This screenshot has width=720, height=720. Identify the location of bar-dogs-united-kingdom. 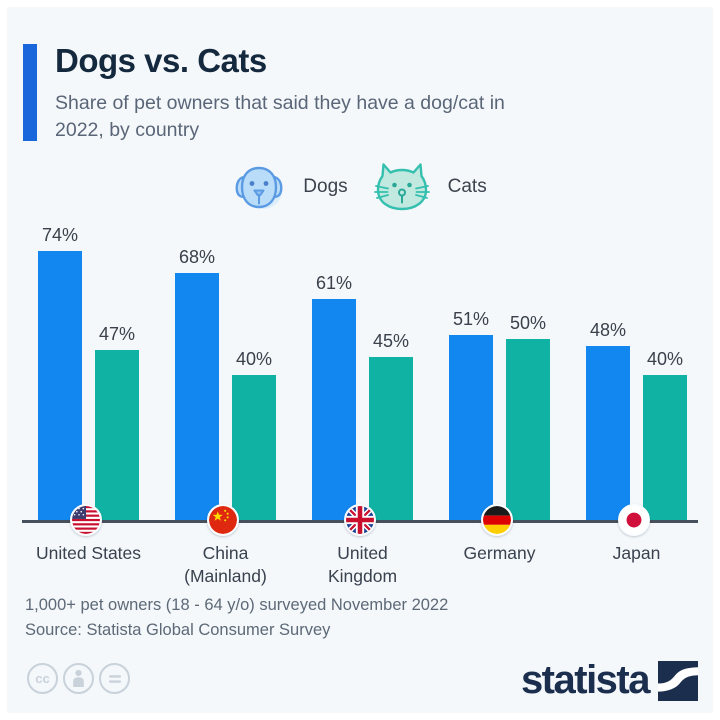
(334, 410).